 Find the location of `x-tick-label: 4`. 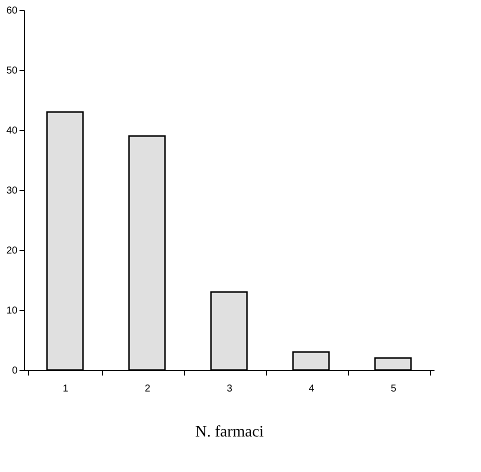

x-tick-label: 4 is located at coordinates (311, 389).